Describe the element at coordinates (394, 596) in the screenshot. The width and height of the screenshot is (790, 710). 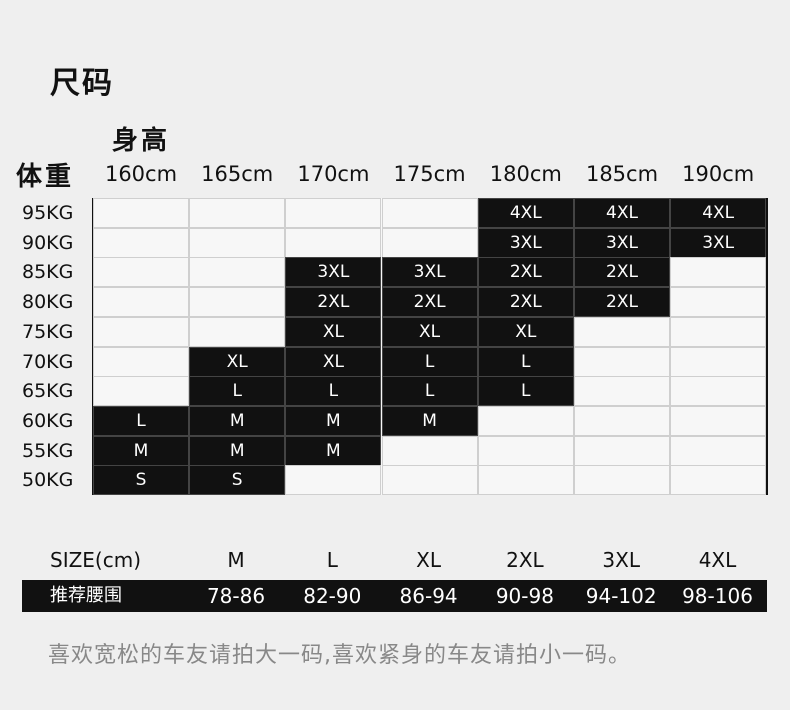
I see `waist-row-bar` at that location.